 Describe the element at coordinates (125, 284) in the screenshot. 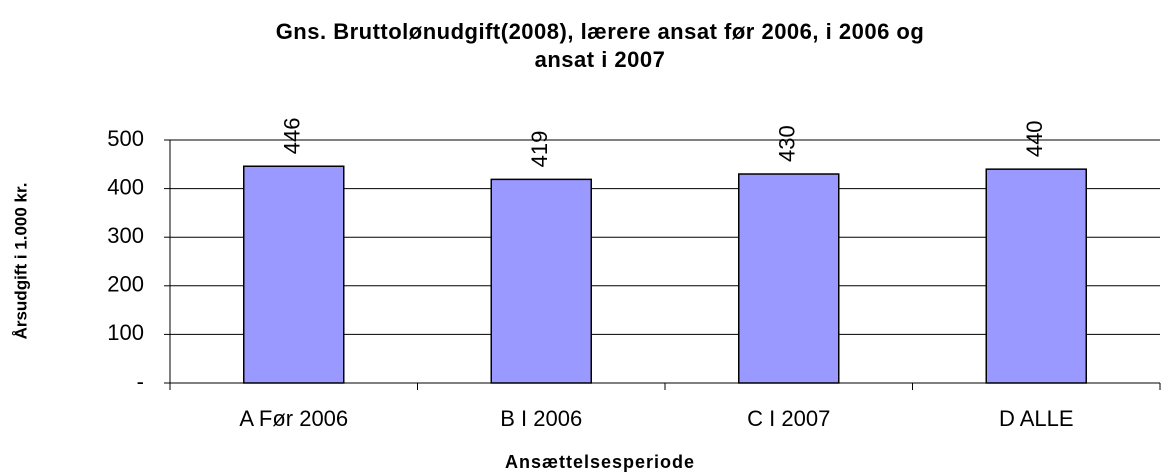

I see `y-tick-label: 200` at that location.